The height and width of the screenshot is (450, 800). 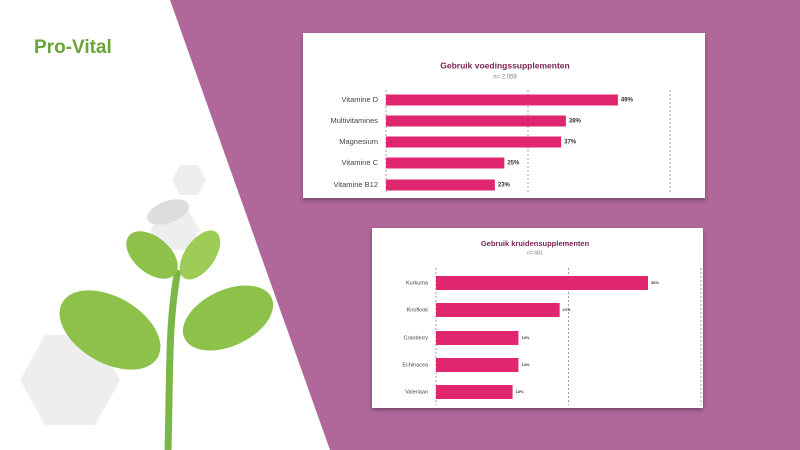 What do you see at coordinates (73, 47) in the screenshot?
I see `logo: Pro-Vital` at bounding box center [73, 47].